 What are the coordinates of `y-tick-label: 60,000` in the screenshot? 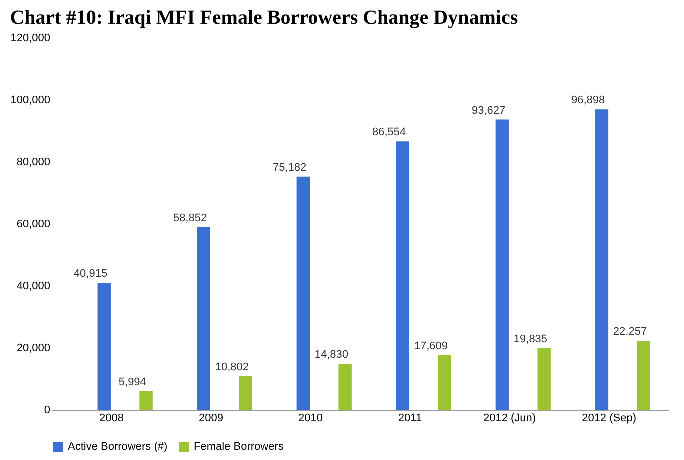 It's located at (33, 224).